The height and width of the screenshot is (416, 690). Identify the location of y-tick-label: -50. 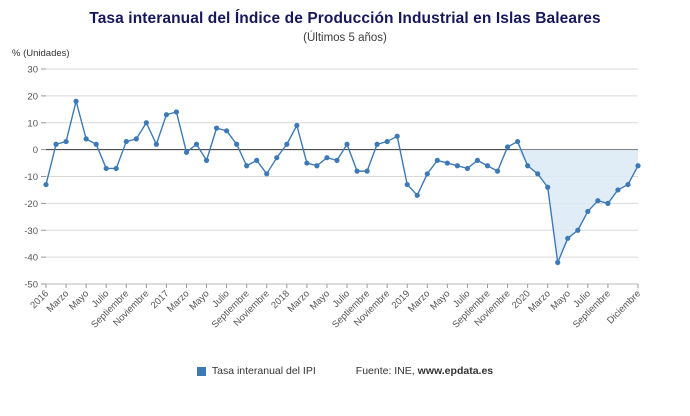
(31, 285).